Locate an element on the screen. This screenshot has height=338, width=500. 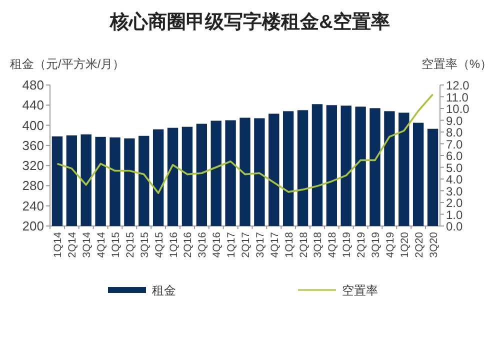
y2-tick-label: 2.0 is located at coordinates (455, 203).